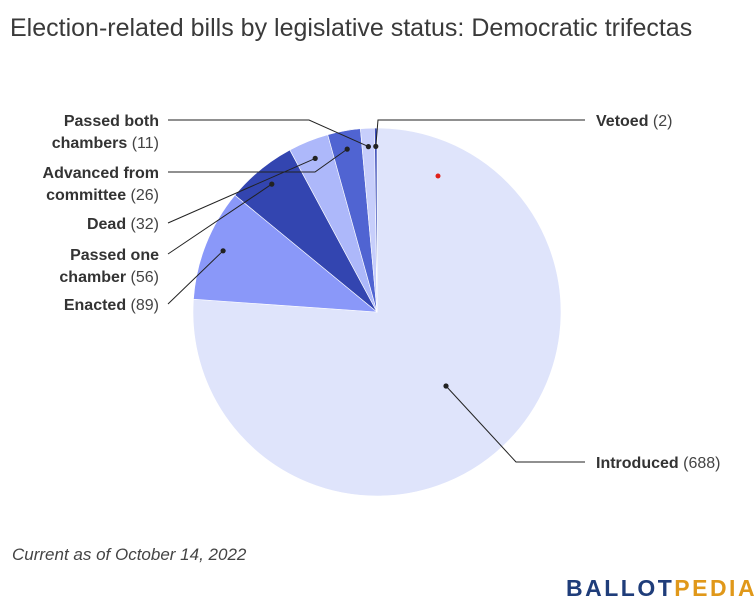 This screenshot has width=754, height=613. What do you see at coordinates (220, 219) in the screenshot?
I see `leader-line-passed-one-chamber` at bounding box center [220, 219].